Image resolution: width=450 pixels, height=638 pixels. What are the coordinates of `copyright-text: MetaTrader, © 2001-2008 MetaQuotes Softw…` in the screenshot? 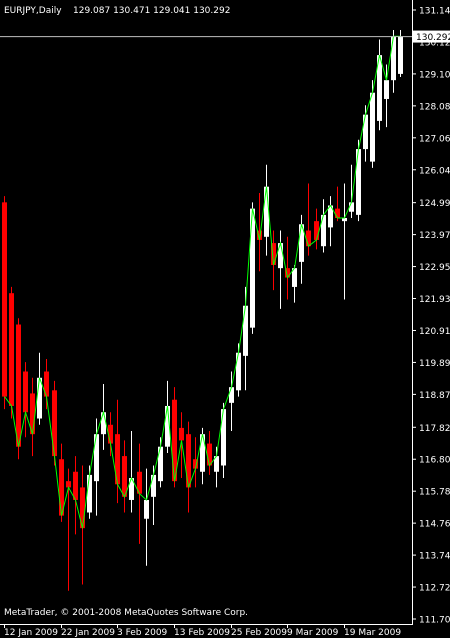 It's located at (126, 613).